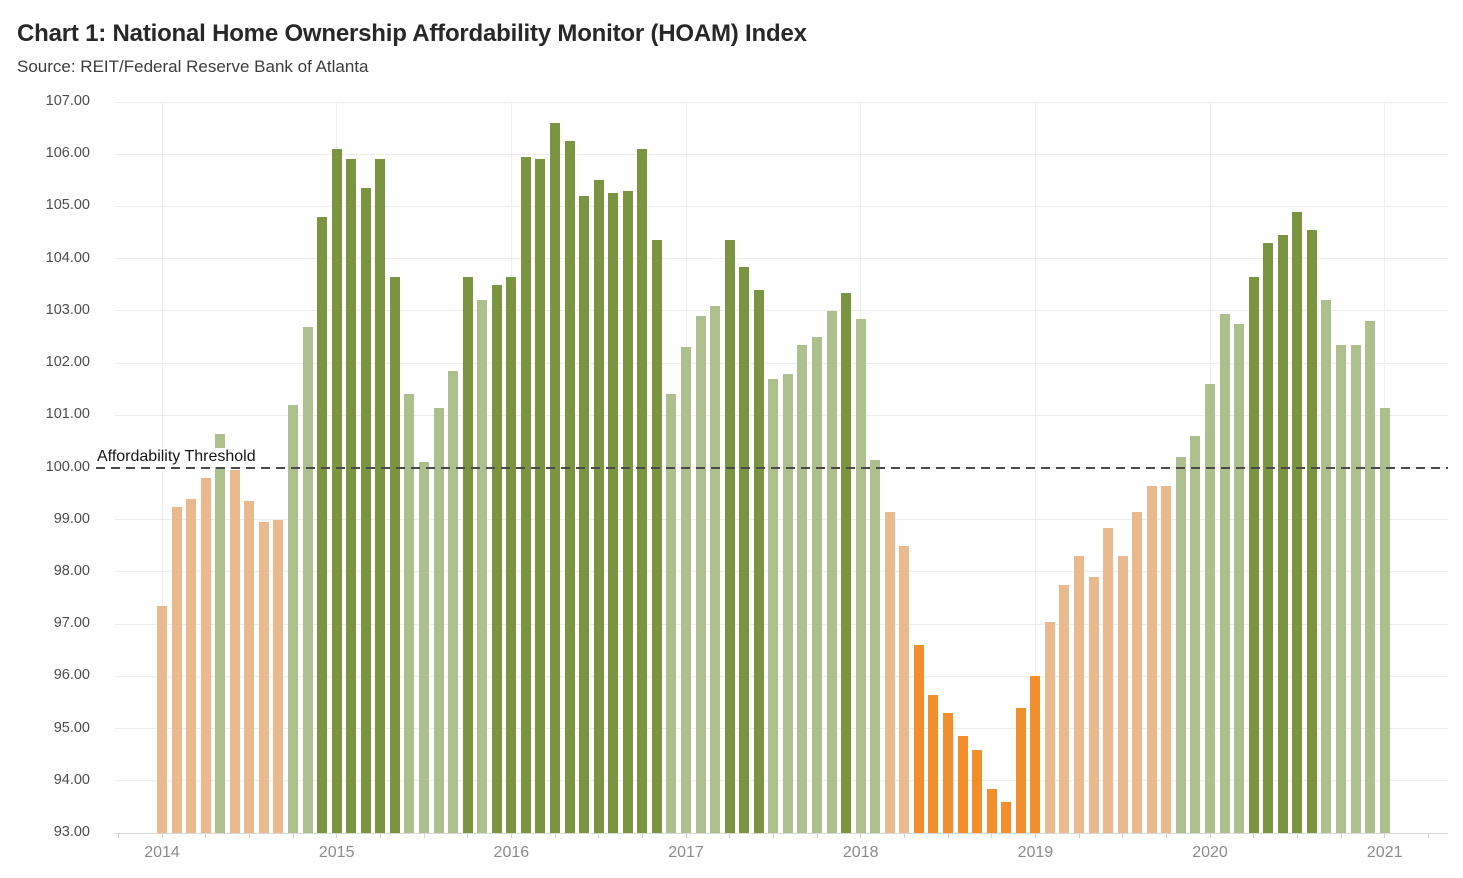 This screenshot has height=878, width=1463. I want to click on y-axis-tick-label: 93.00, so click(71, 832).